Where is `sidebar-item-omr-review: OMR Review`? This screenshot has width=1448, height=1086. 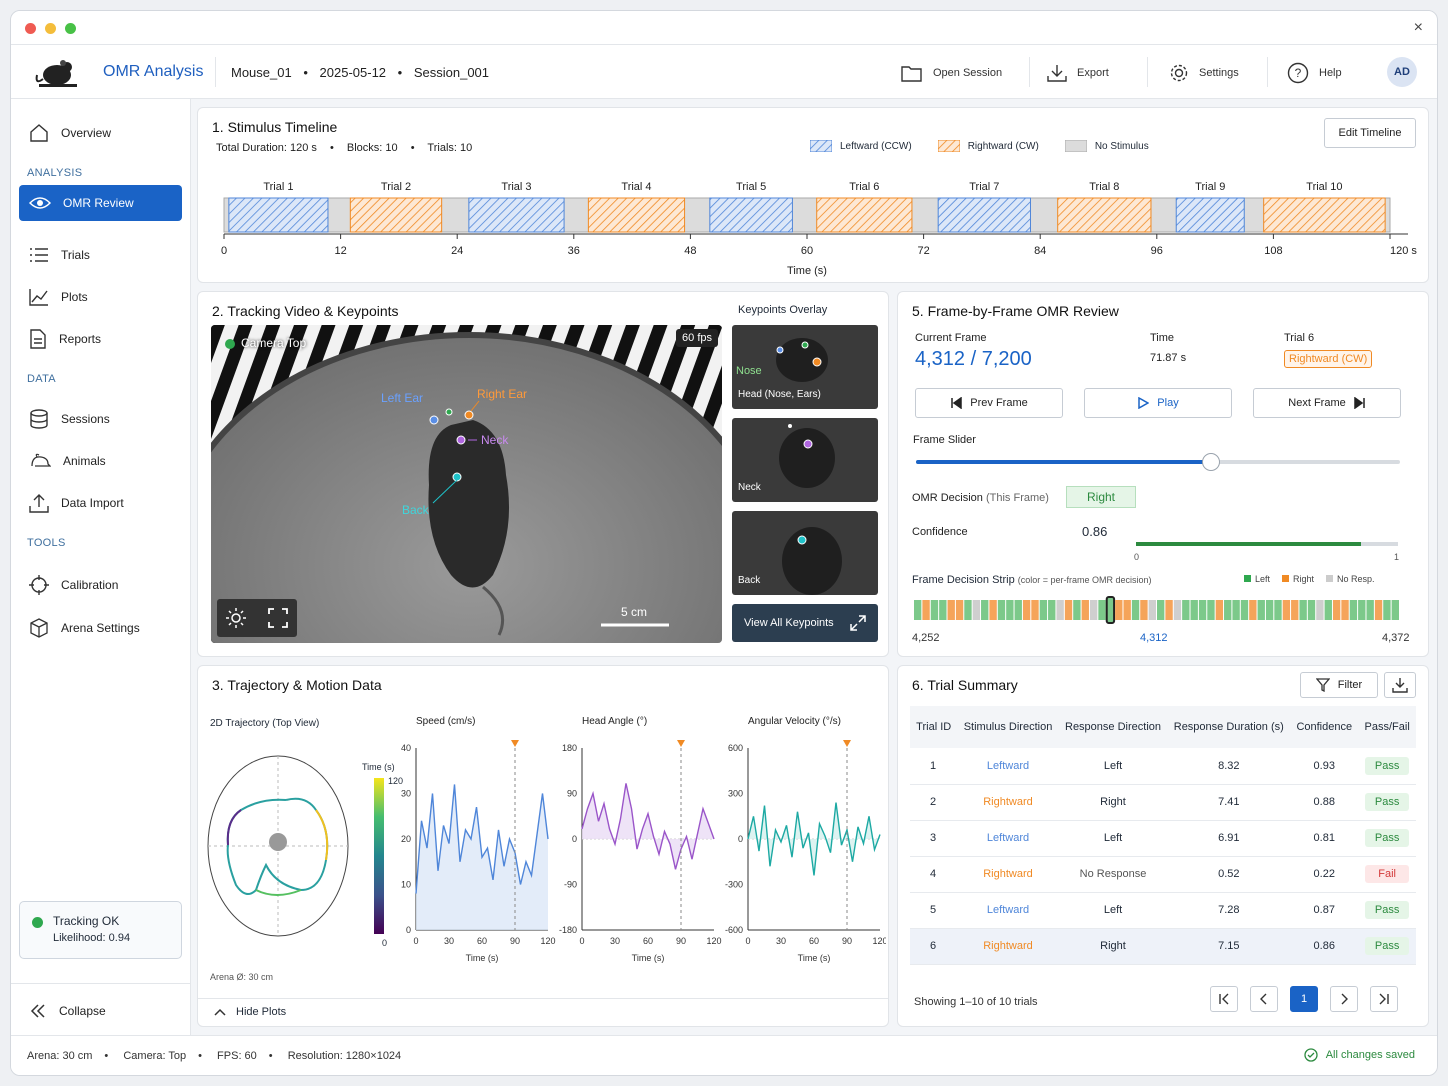 sidebar-item-omr-review: OMR Review is located at coordinates (100, 203).